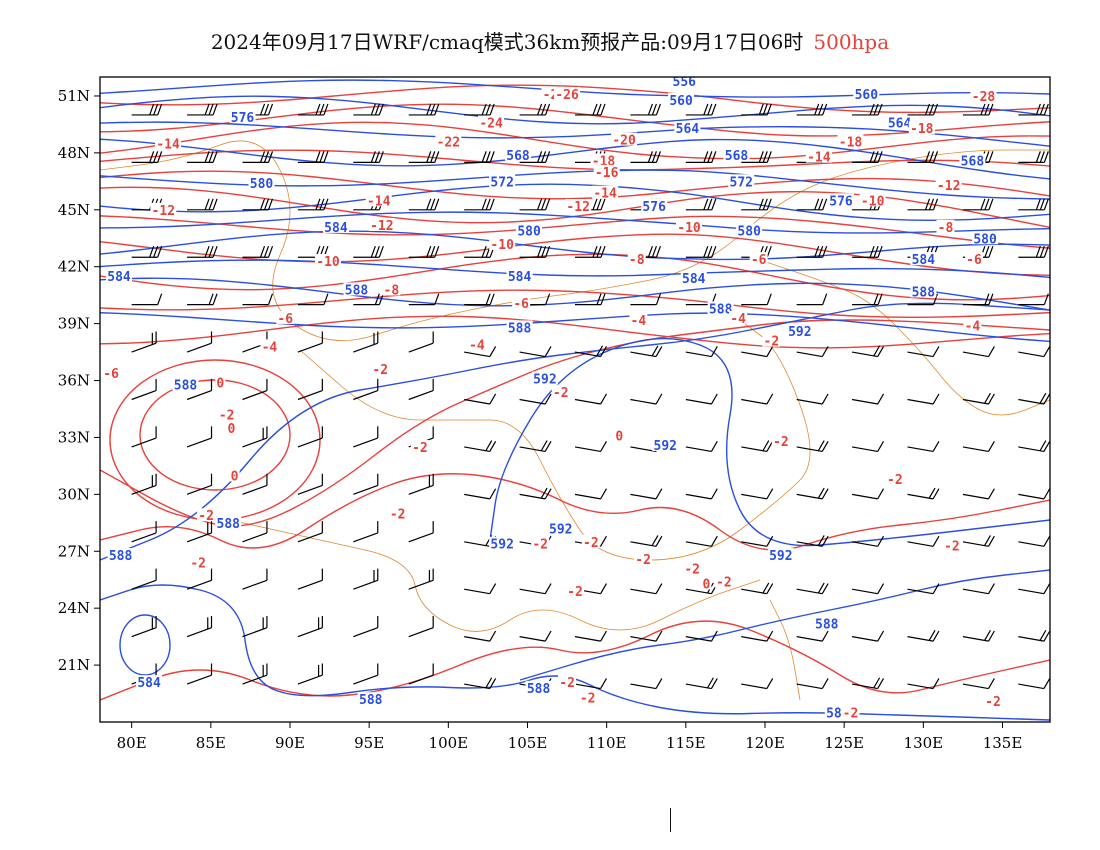 Image resolution: width=1100 pixels, height=850 pixels. I want to click on title-level: 500hpa, so click(851, 42).